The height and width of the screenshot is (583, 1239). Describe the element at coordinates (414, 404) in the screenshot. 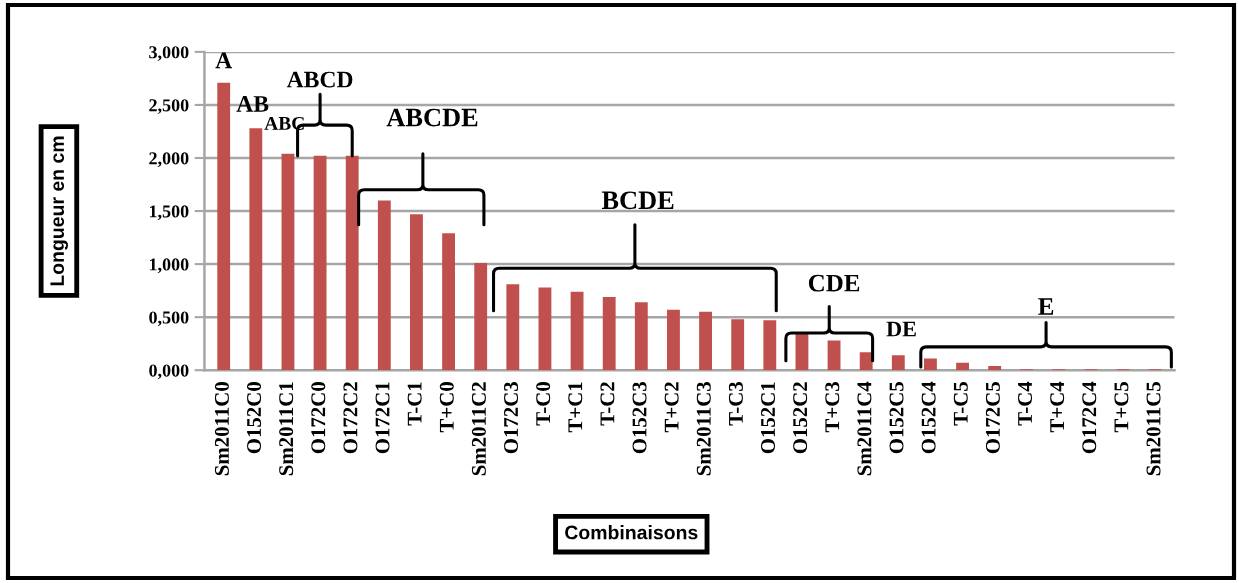

I see `x-tick-label: T-C1` at that location.